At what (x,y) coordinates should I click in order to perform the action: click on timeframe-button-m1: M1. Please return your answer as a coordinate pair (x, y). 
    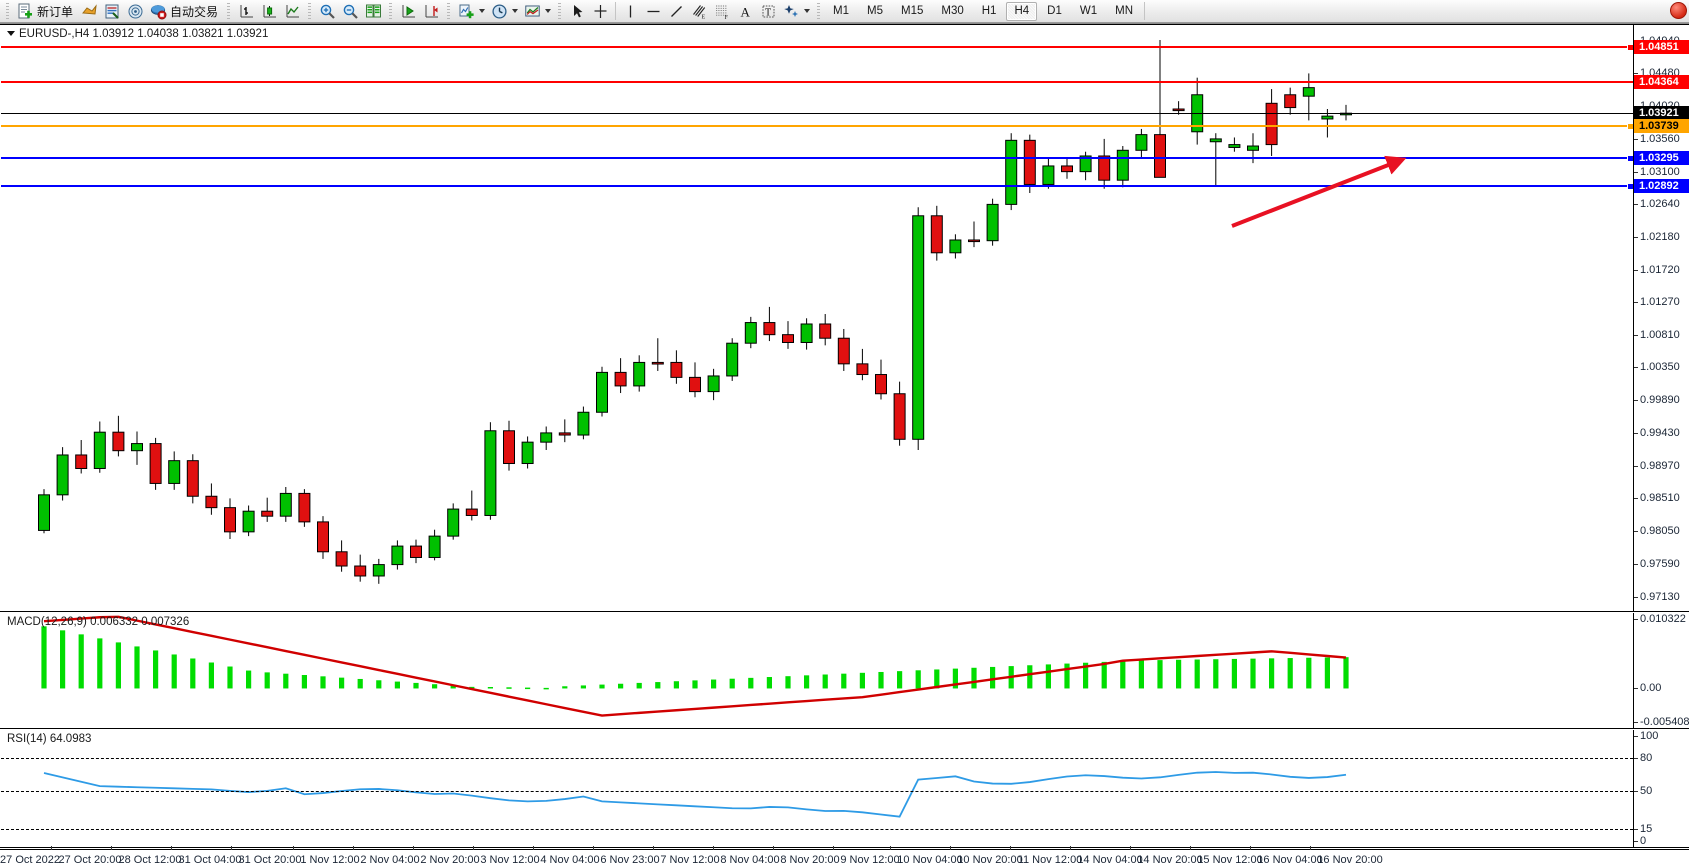
    Looking at the image, I should click on (841, 11).